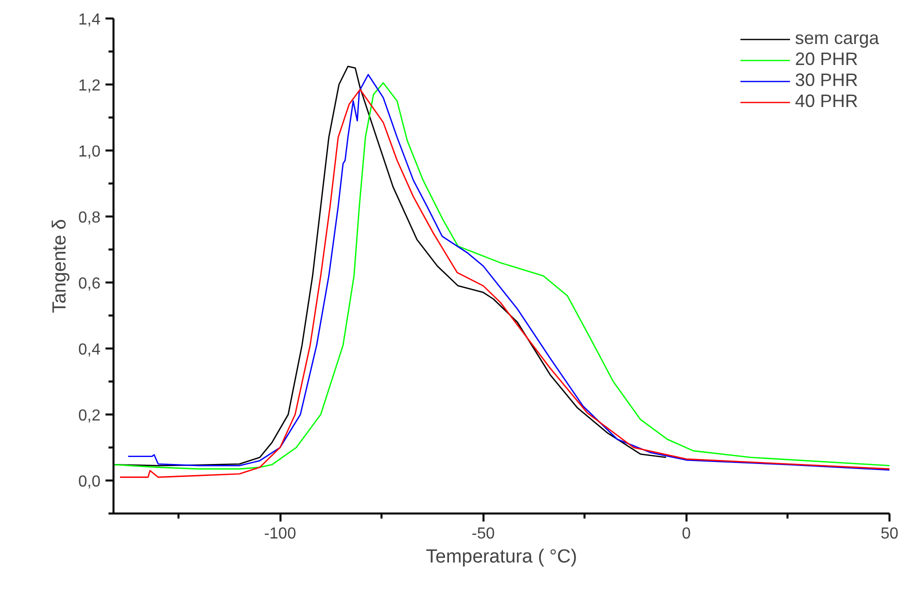  What do you see at coordinates (280, 534) in the screenshot?
I see `x-tick-label: -100` at bounding box center [280, 534].